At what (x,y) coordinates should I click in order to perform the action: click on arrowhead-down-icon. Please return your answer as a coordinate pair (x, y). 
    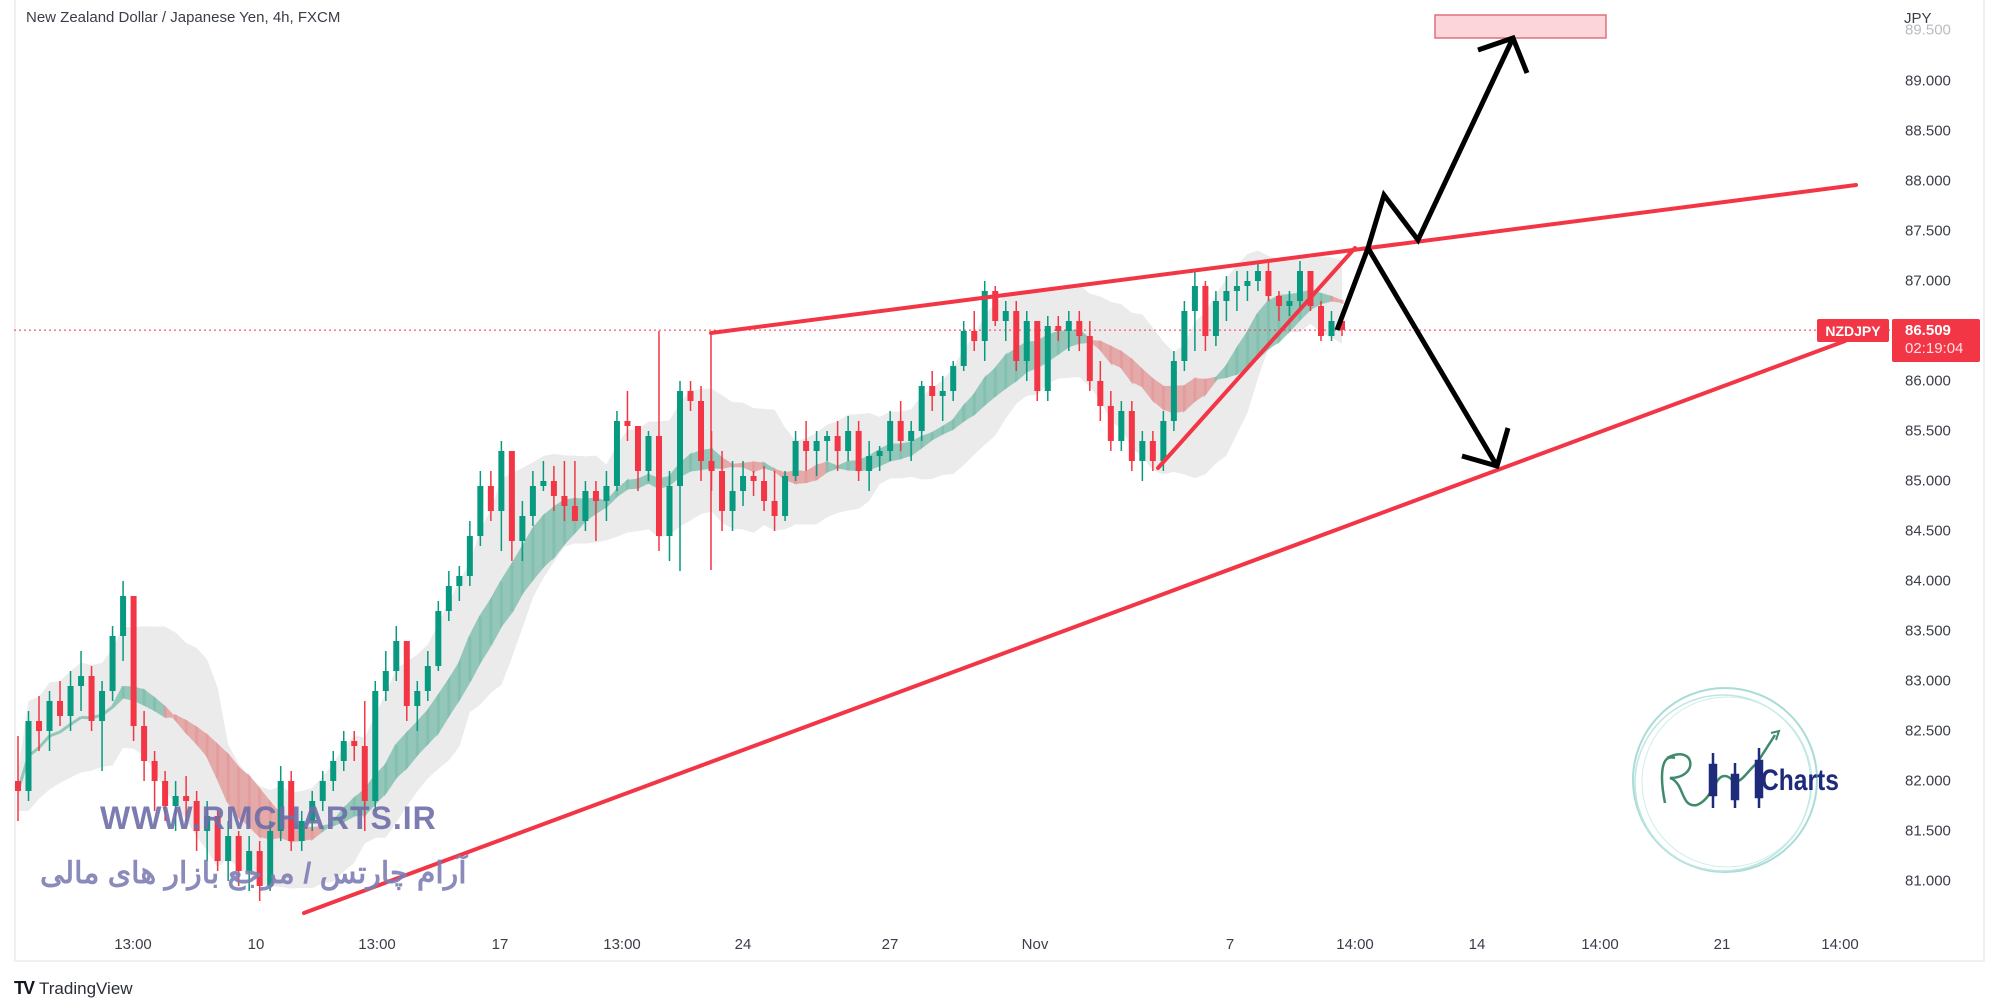
    Looking at the image, I should click on (1486, 448).